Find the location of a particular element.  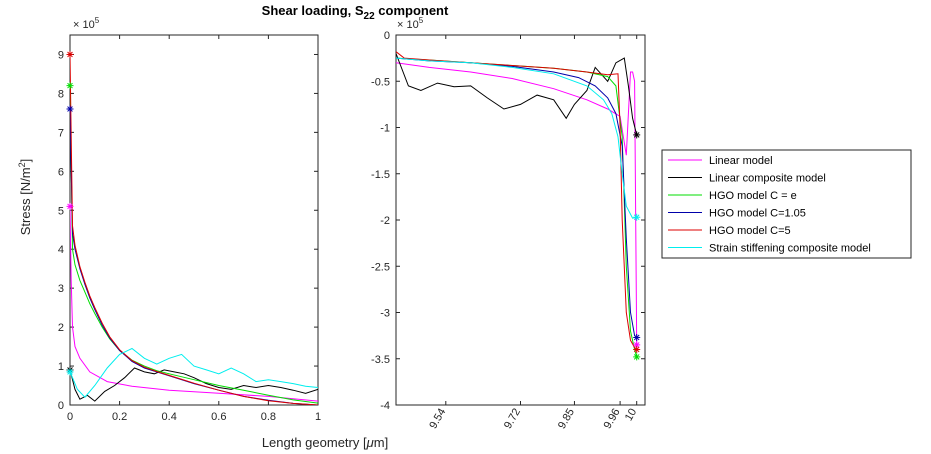

right-exponent-label: × 10⁵ is located at coordinates (410, 23).